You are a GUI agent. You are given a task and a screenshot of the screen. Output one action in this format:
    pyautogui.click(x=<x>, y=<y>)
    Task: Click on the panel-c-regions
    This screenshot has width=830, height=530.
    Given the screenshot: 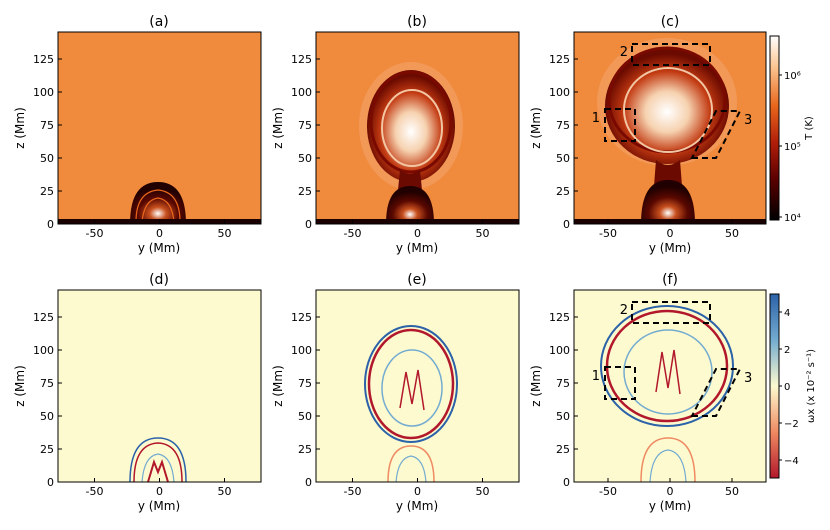 What is the action you would take?
    pyautogui.click(x=673, y=101)
    